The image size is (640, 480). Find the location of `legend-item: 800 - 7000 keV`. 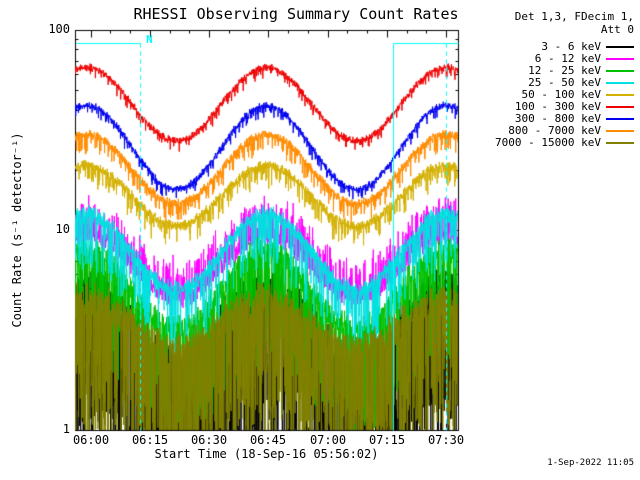

legend-item: 800 - 7000 keV is located at coordinates (564, 131).